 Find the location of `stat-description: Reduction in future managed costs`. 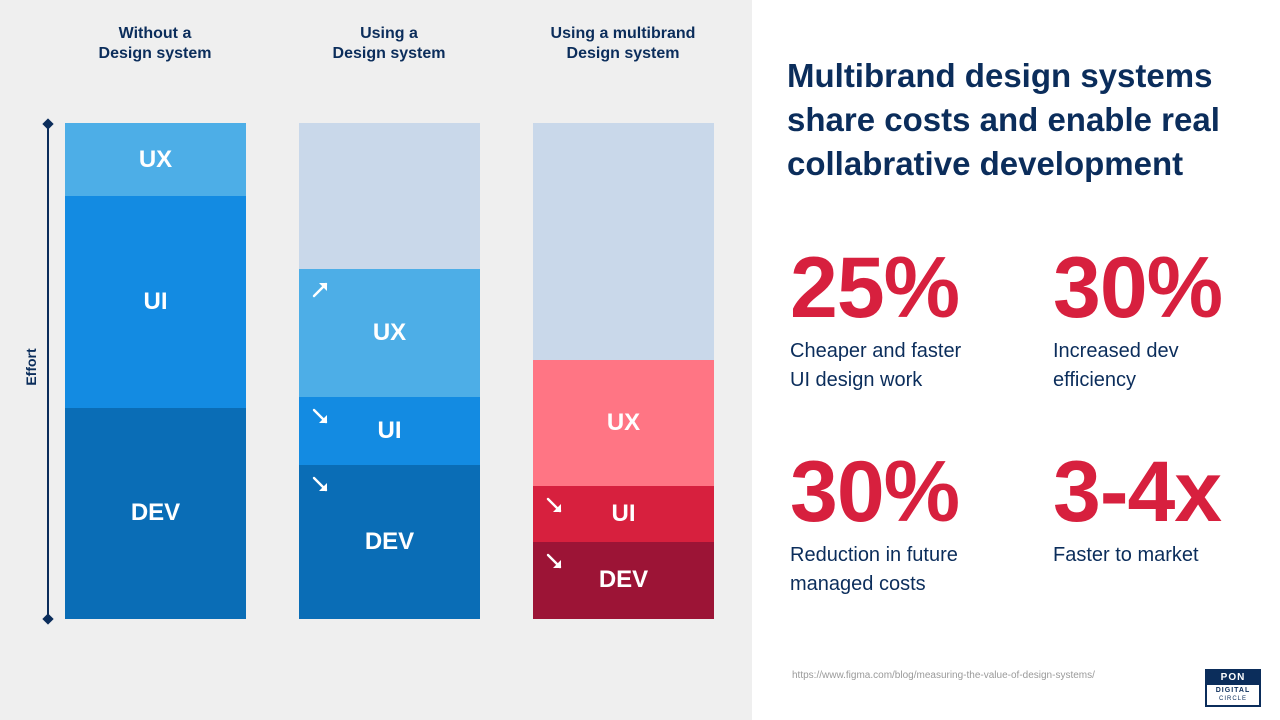

stat-description: Reduction in future managed costs is located at coordinates (915, 570).